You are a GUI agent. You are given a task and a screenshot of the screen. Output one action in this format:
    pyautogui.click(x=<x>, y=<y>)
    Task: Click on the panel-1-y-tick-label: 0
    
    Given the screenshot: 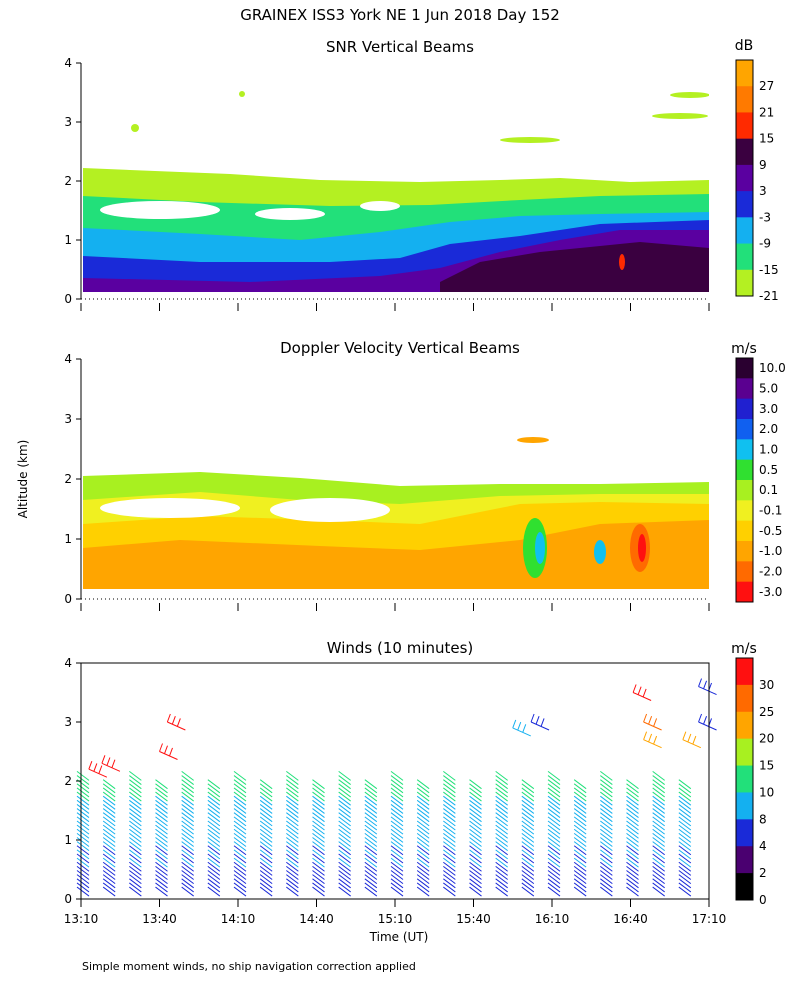 What is the action you would take?
    pyautogui.click(x=68, y=599)
    